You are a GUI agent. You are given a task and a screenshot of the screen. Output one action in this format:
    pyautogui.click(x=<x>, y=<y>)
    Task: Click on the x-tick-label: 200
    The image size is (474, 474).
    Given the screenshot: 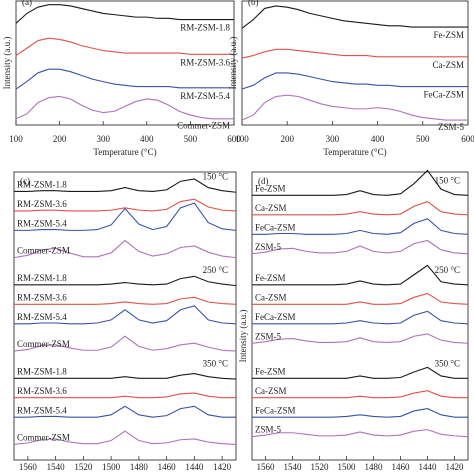 What is the action you would take?
    pyautogui.click(x=287, y=139)
    